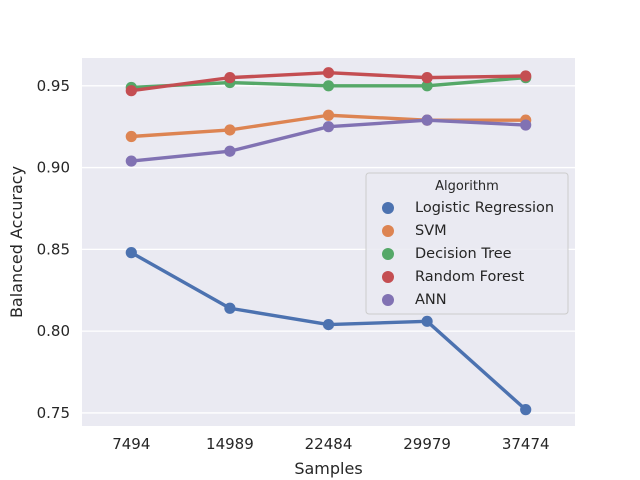  Describe the element at coordinates (328, 140) in the screenshot. I see `series-ann` at that location.